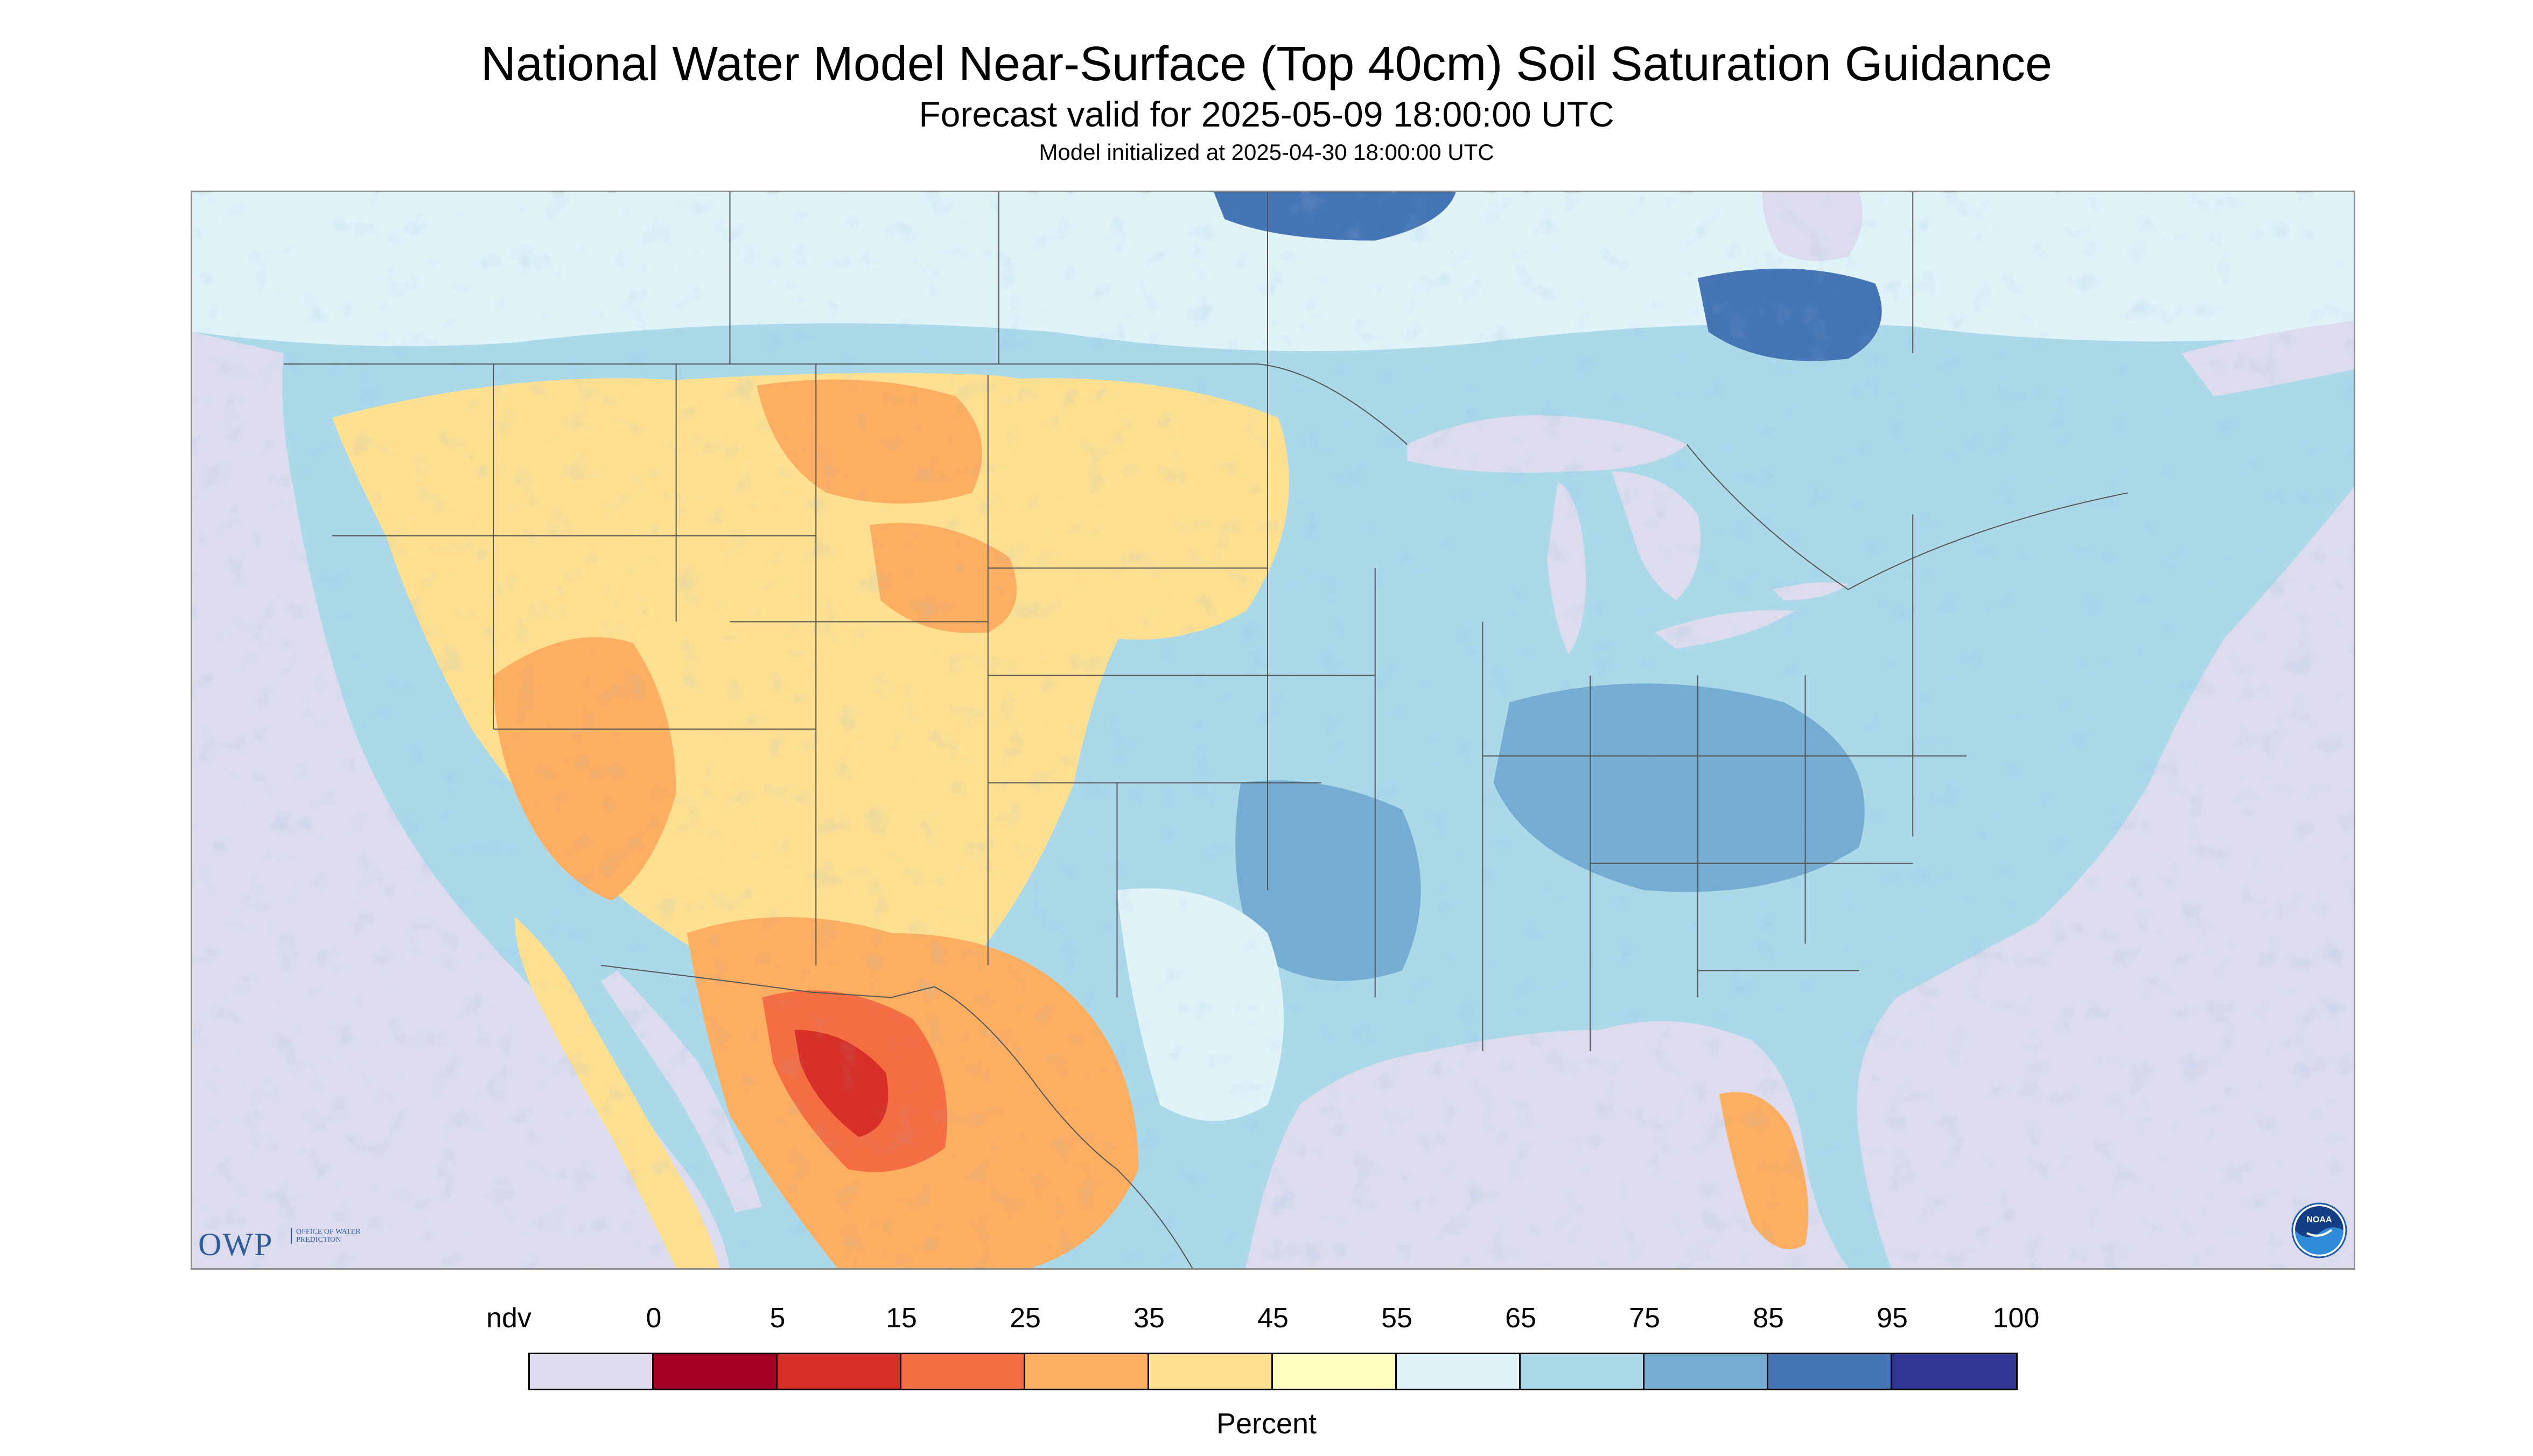  I want to click on legend-tick-label: 75, so click(1645, 1318).